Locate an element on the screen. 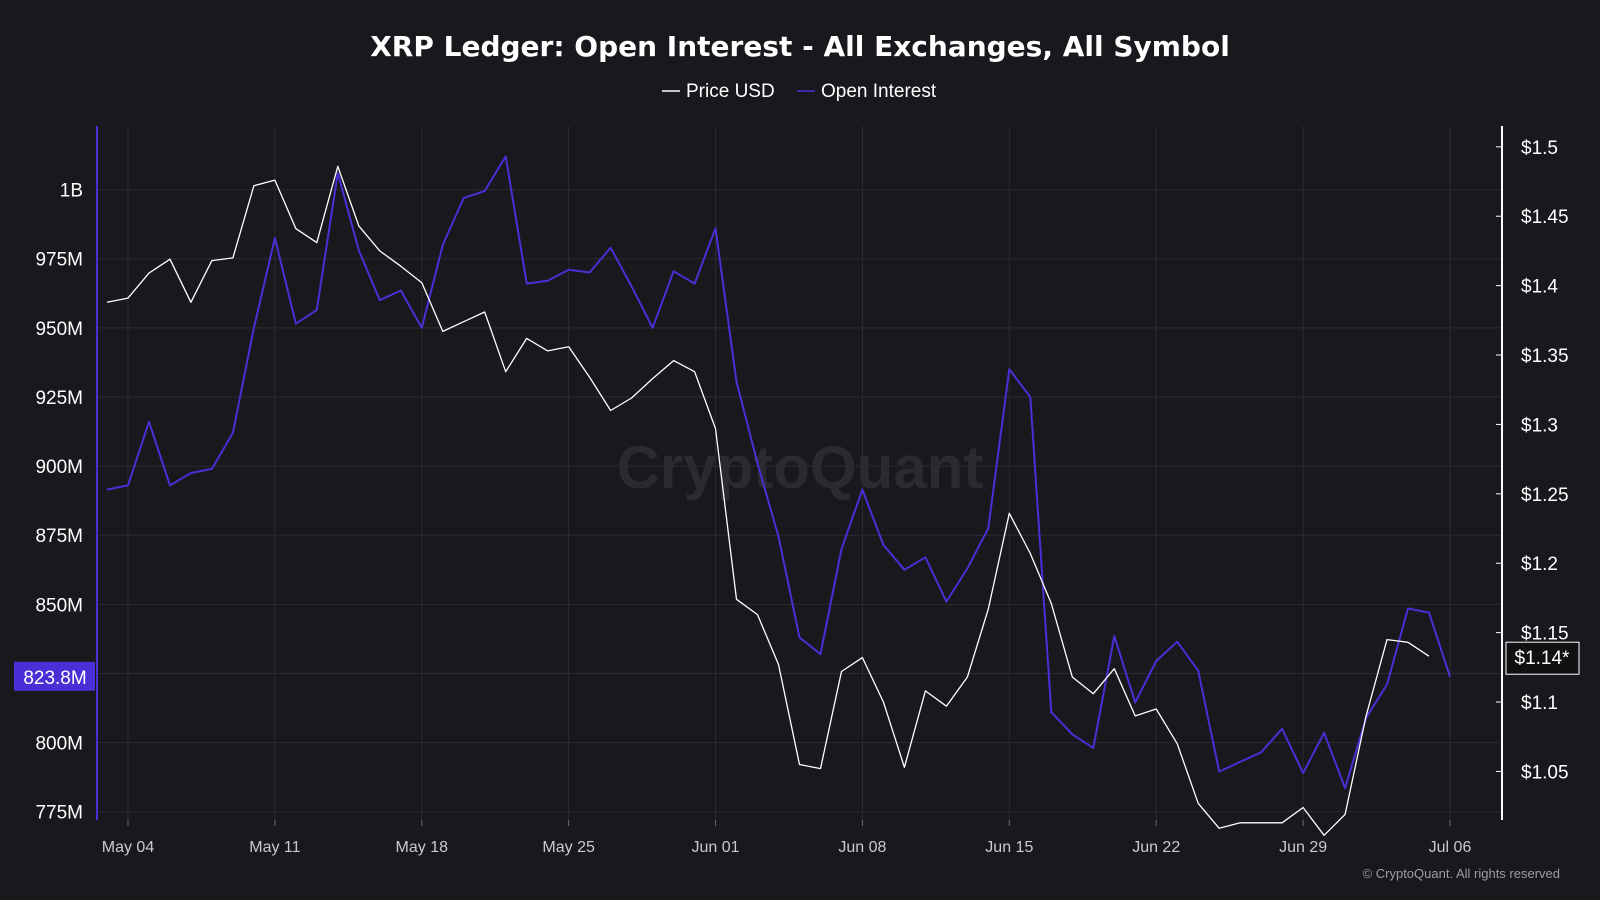 Image resolution: width=1600 pixels, height=900 pixels. legend-label-open-interest: Open Interest is located at coordinates (879, 91).